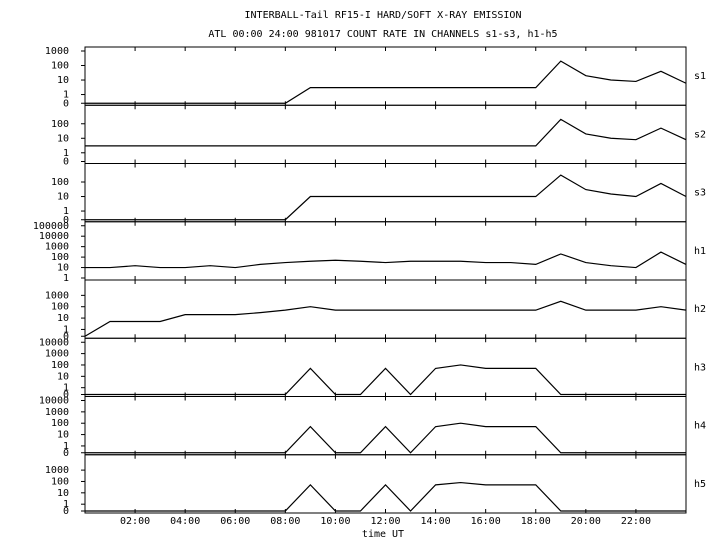  What do you see at coordinates (700, 193) in the screenshot?
I see `panel-label: s3` at bounding box center [700, 193].